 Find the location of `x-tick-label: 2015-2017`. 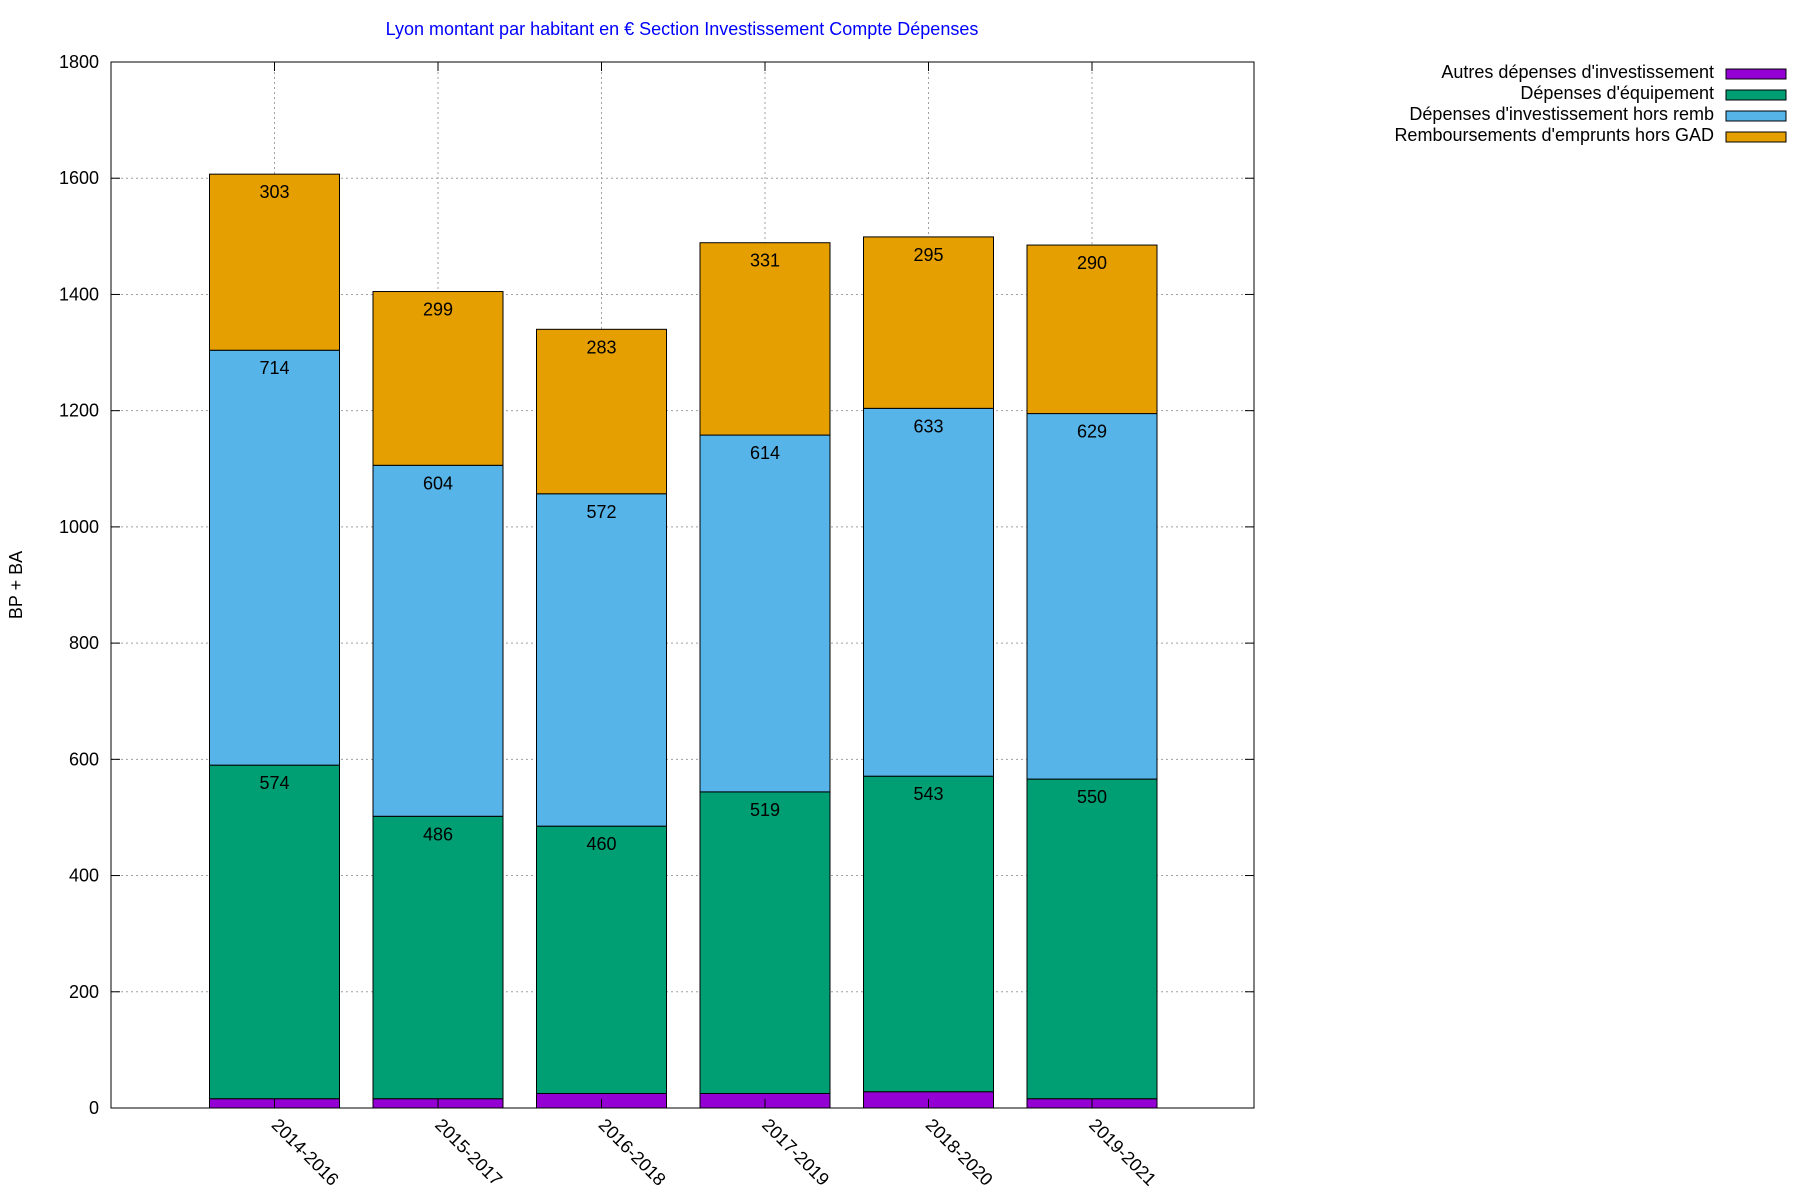

x-tick-label: 2015-2017 is located at coordinates (468, 1152).